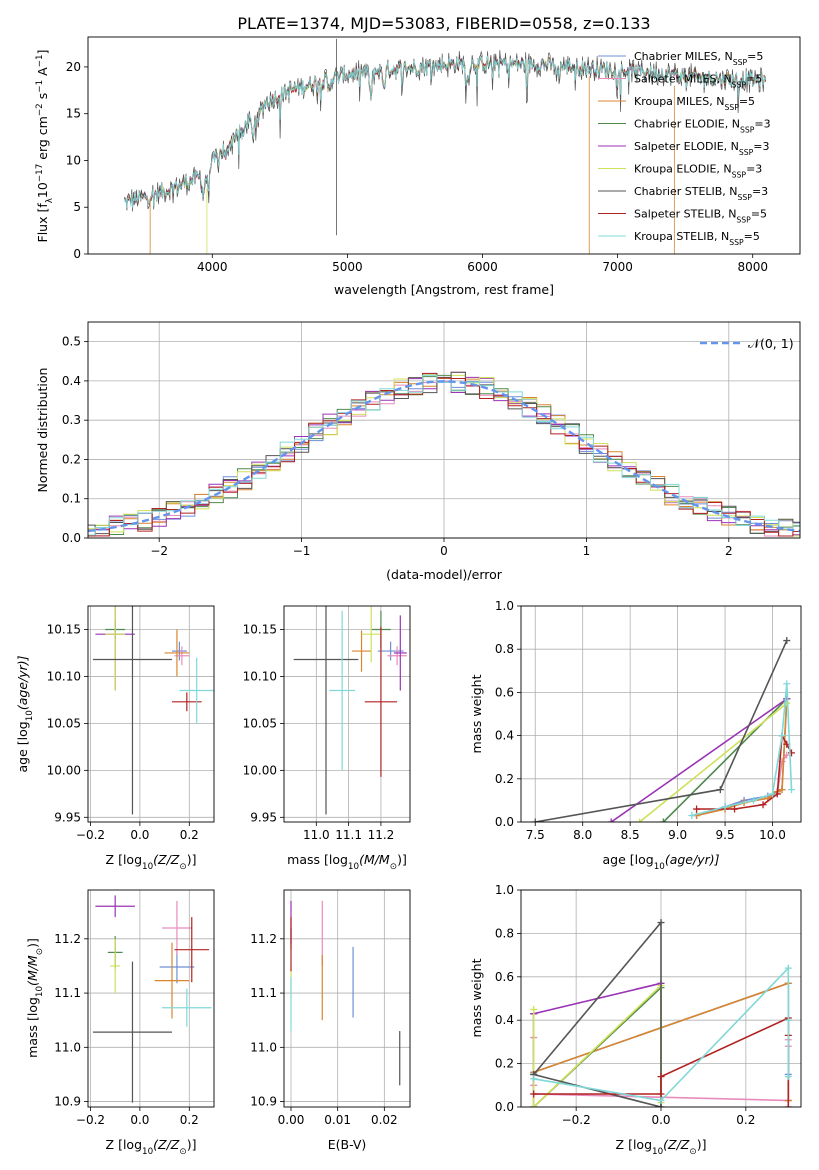  I want to click on spectrum-ytick-label: 5, so click(77, 207).